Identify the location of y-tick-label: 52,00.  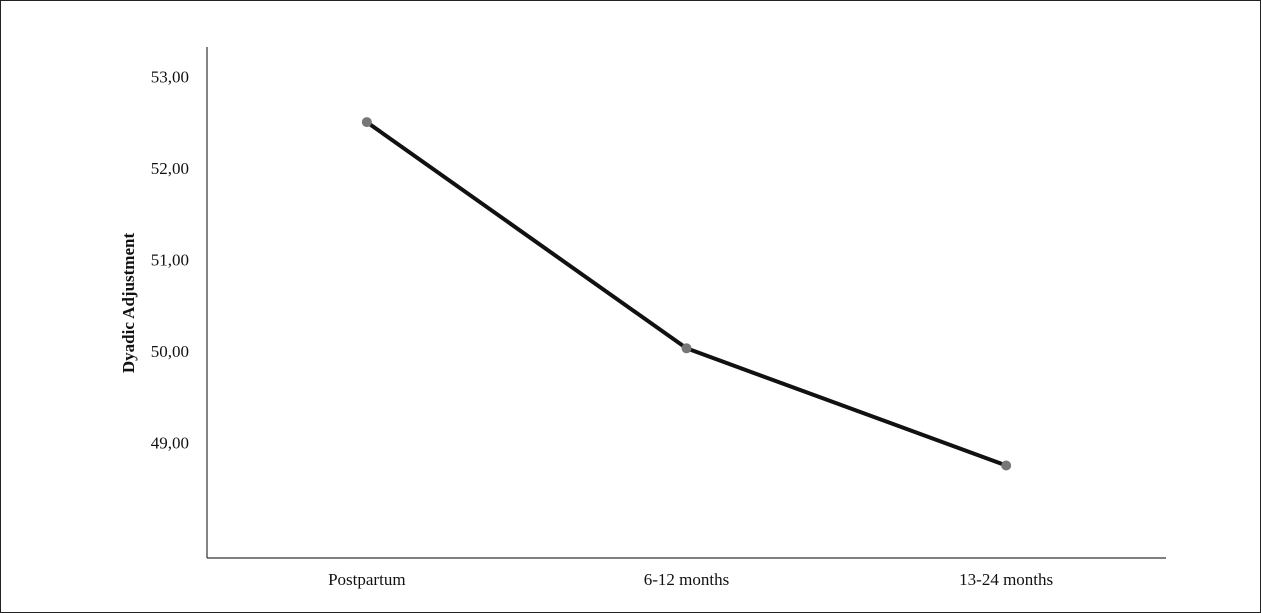
(170, 168).